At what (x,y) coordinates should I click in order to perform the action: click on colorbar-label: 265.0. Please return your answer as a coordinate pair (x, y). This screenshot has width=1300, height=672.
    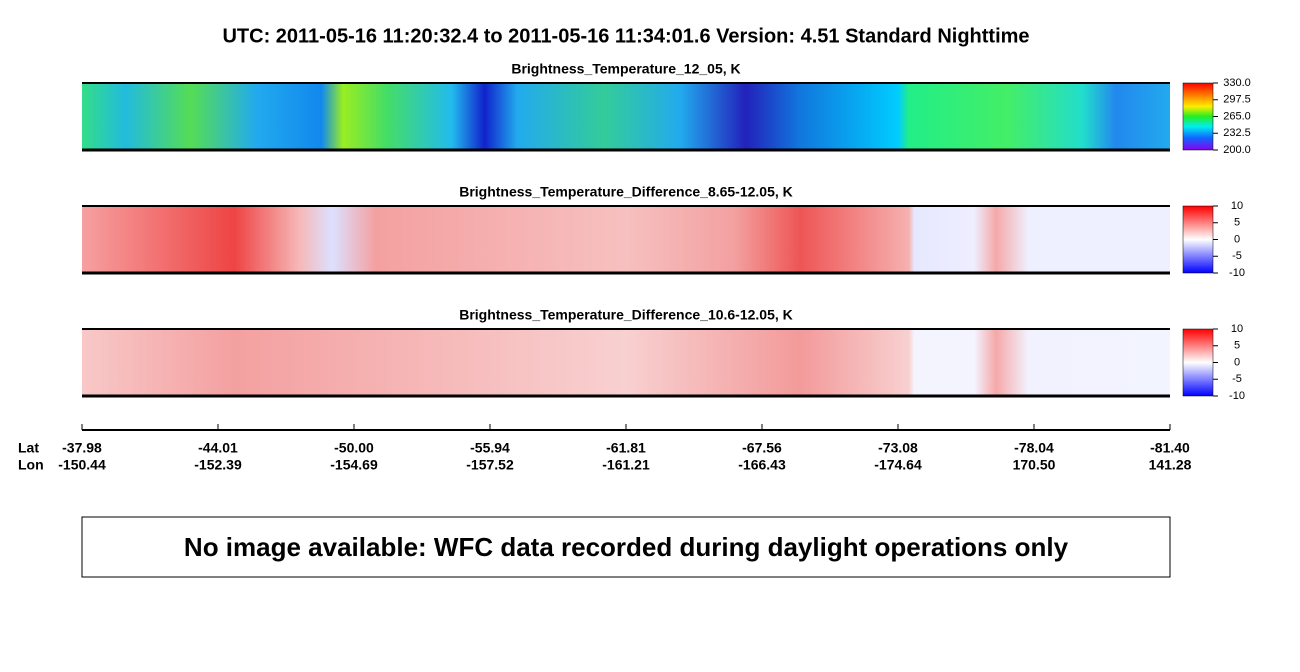
    Looking at the image, I should click on (1237, 116).